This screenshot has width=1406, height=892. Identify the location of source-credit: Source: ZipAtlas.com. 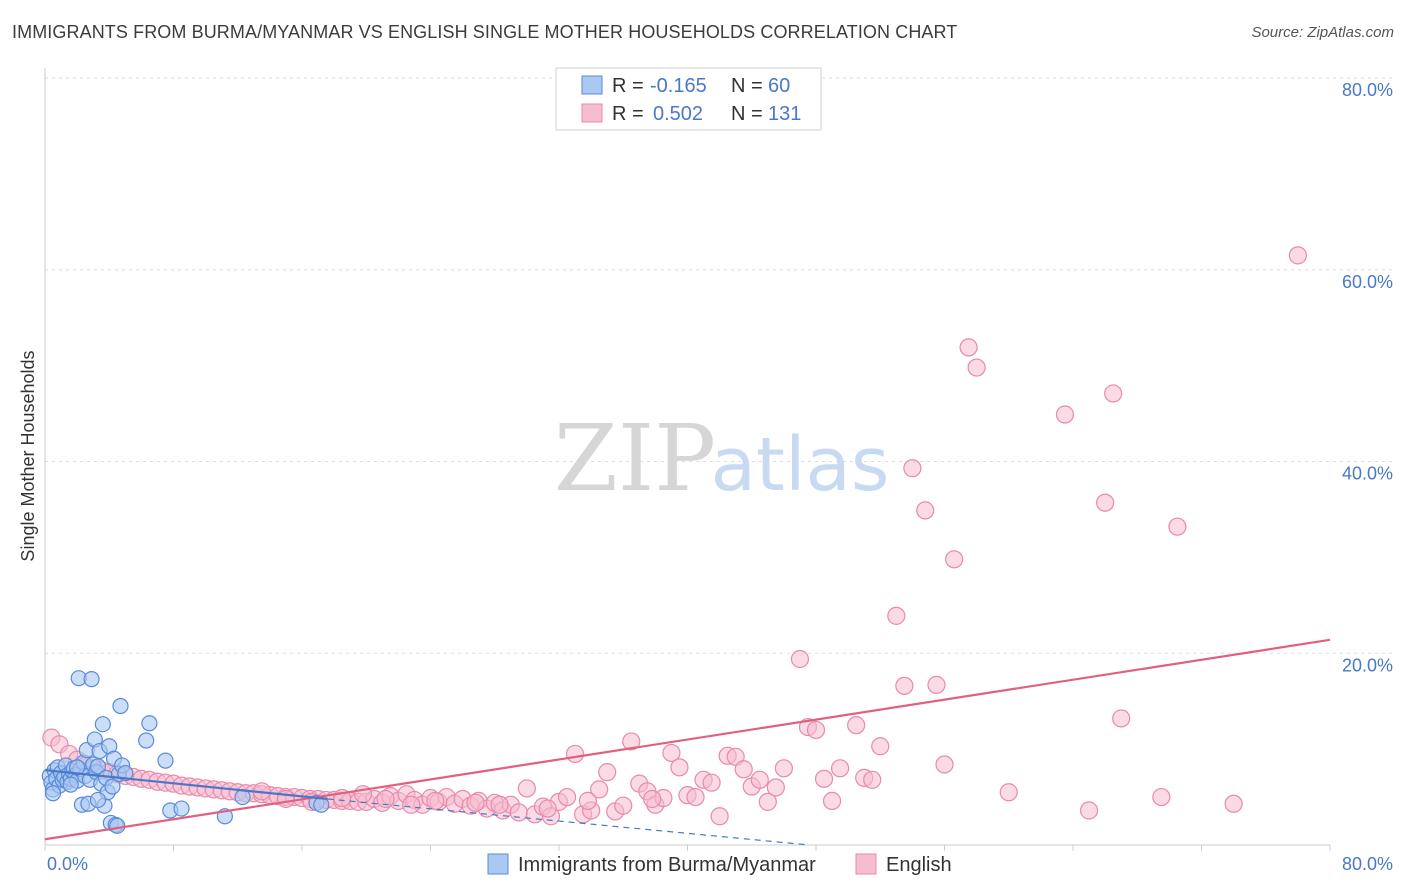
(1322, 32).